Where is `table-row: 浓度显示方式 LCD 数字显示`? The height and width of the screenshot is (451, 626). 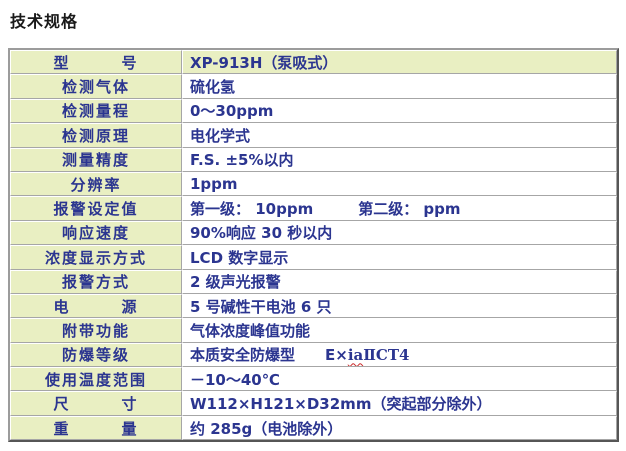
table-row: 浓度显示方式 LCD 数字显示 is located at coordinates (313, 257).